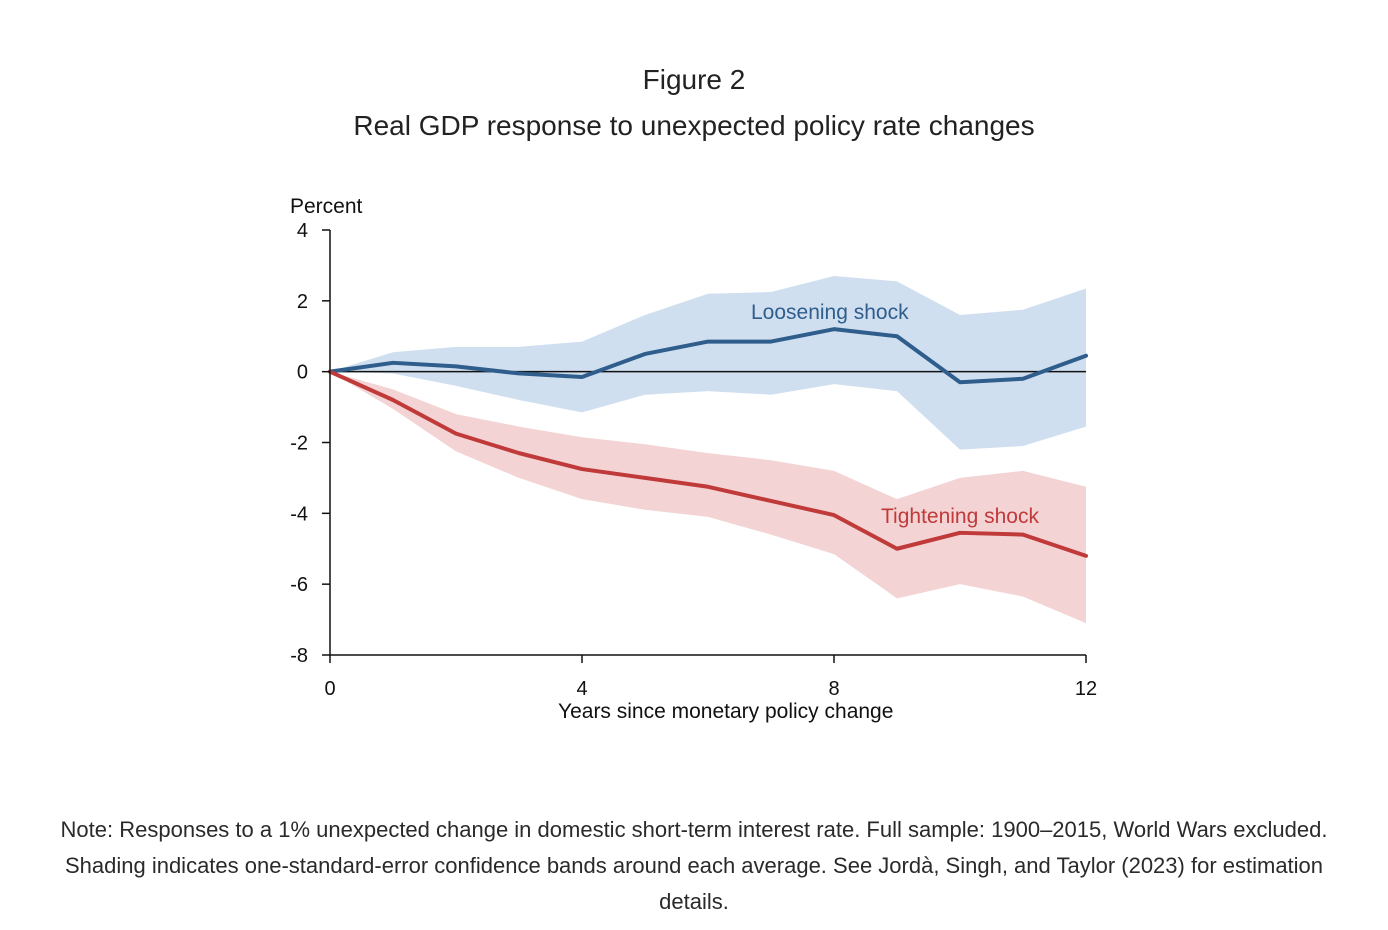 The width and height of the screenshot is (1388, 930). Describe the element at coordinates (299, 585) in the screenshot. I see `y-tick-label: -6` at that location.